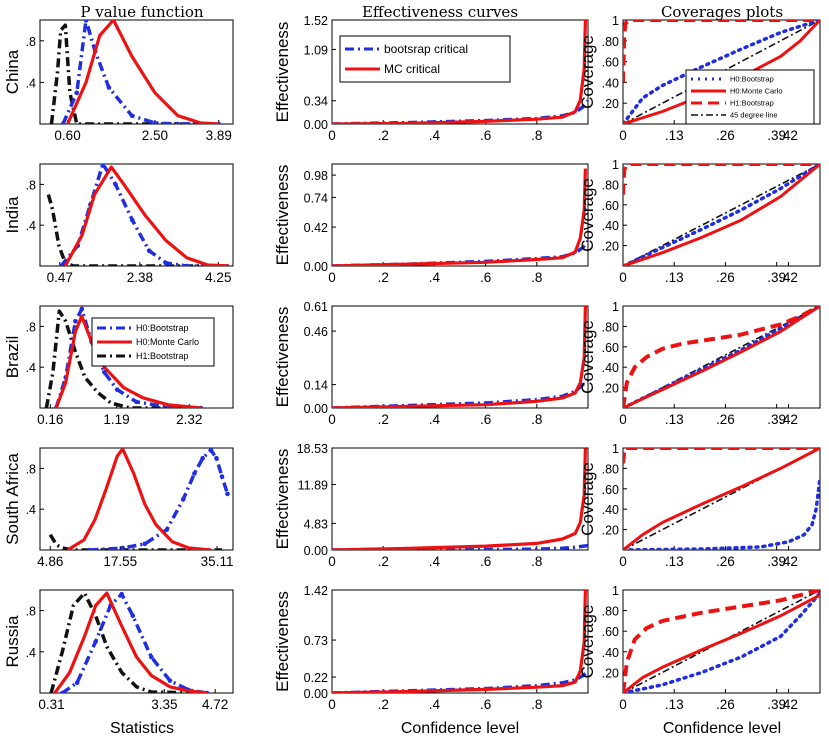 Image resolution: width=829 pixels, height=743 pixels. Describe the element at coordinates (587, 642) in the screenshot. I see `y-axis-label-coverage: Coverage` at that location.